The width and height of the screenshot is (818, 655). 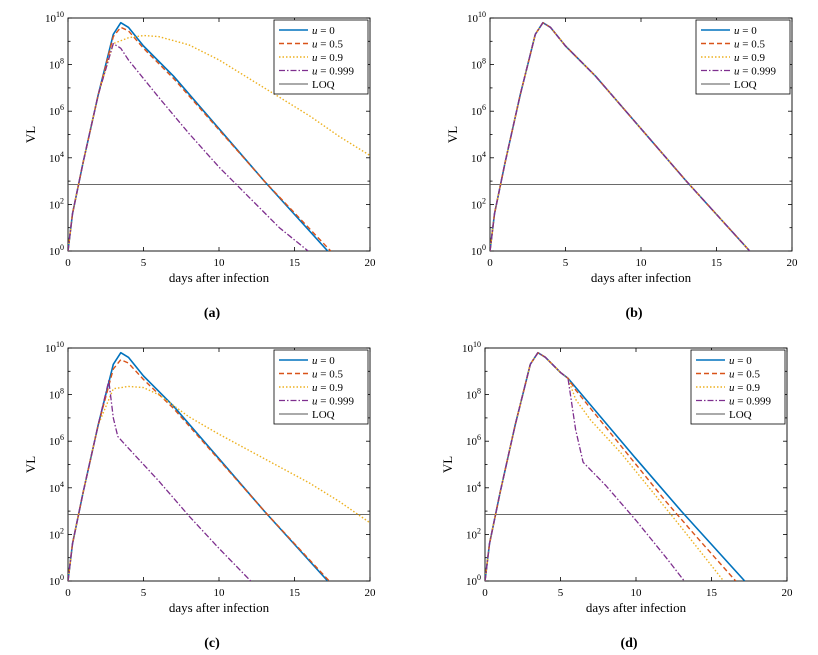 What do you see at coordinates (212, 643) in the screenshot?
I see `panel-label: (c)` at bounding box center [212, 643].